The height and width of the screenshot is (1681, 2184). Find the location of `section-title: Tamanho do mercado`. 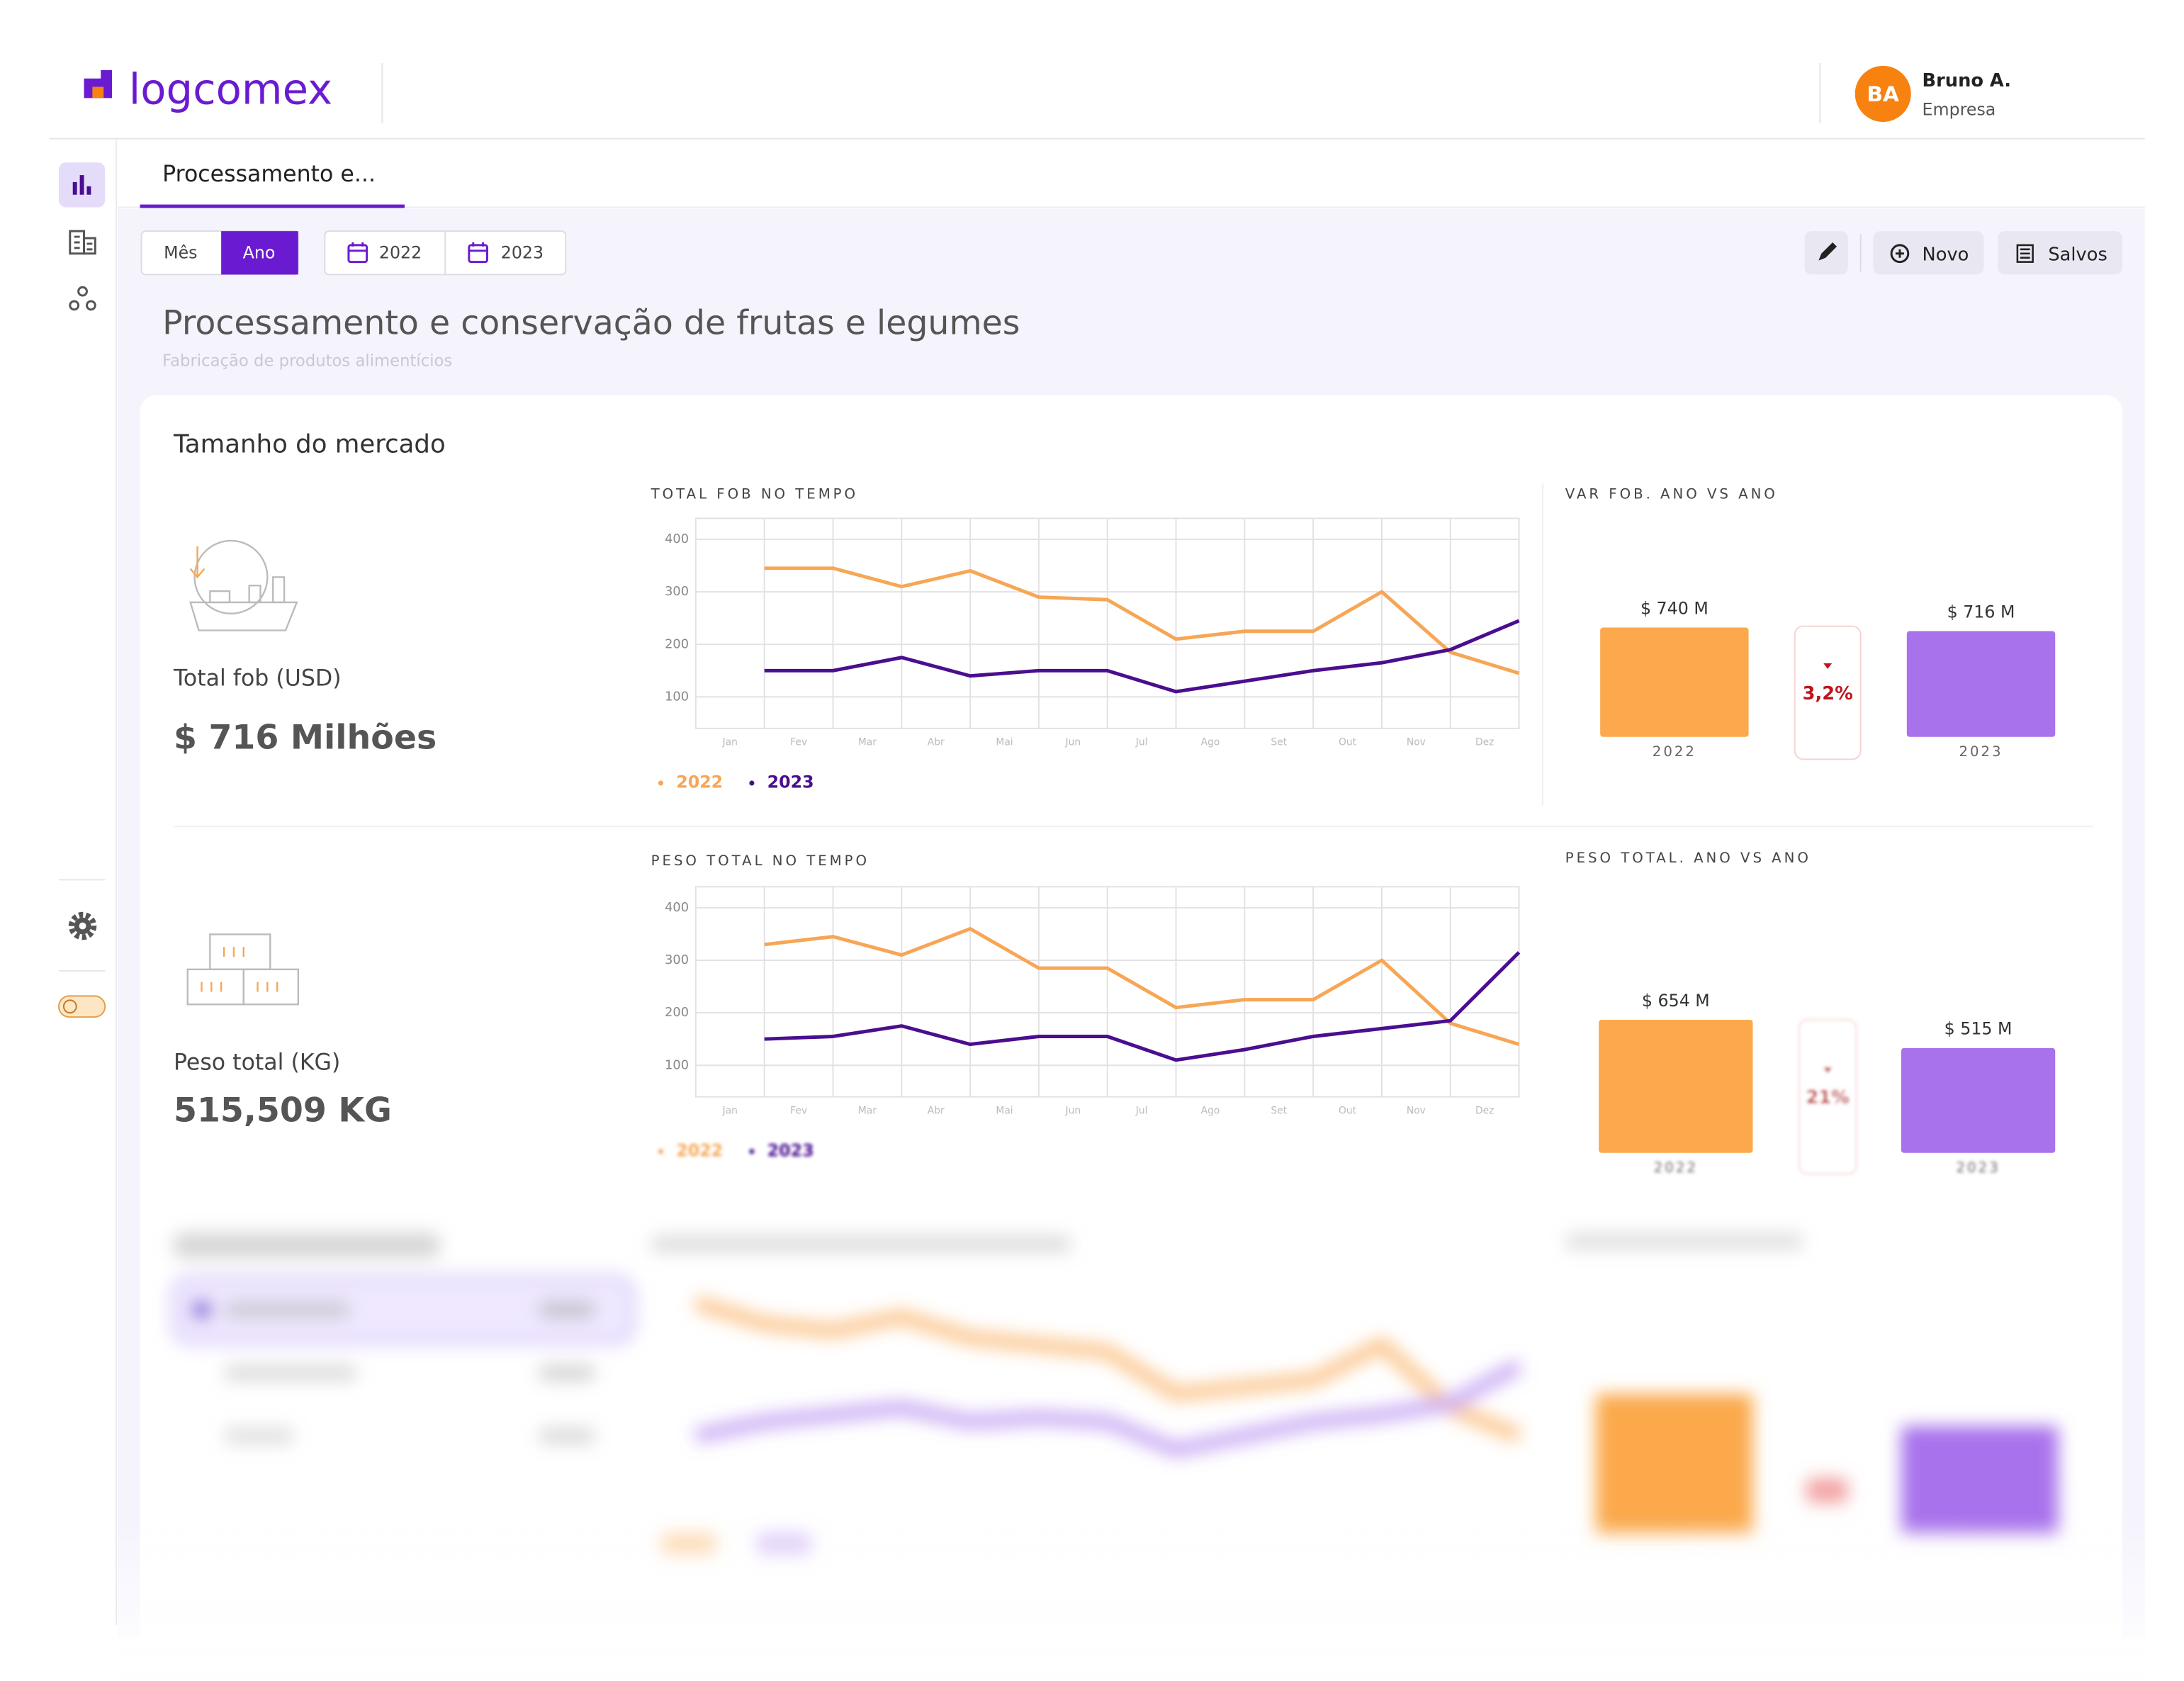

section-title: Tamanho do mercado is located at coordinates (310, 444).